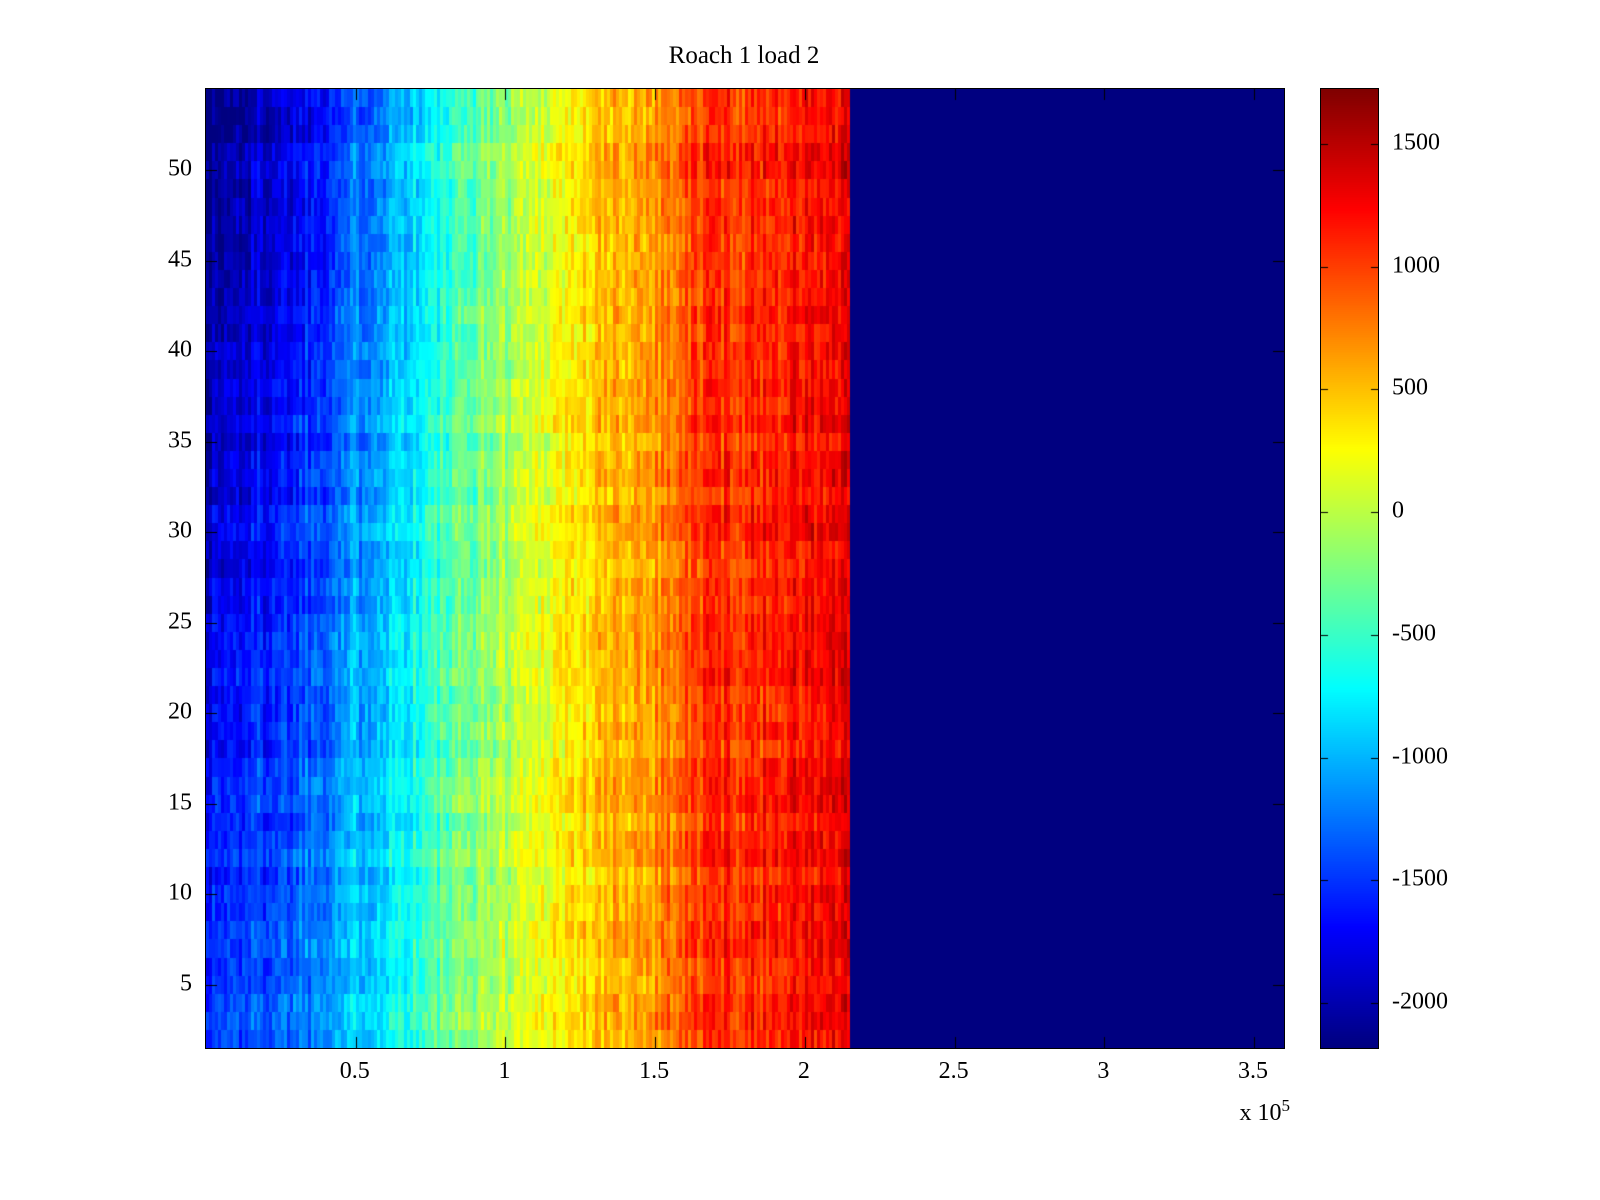 The width and height of the screenshot is (1600, 1200). What do you see at coordinates (180, 802) in the screenshot?
I see `y-tick-label: 15` at bounding box center [180, 802].